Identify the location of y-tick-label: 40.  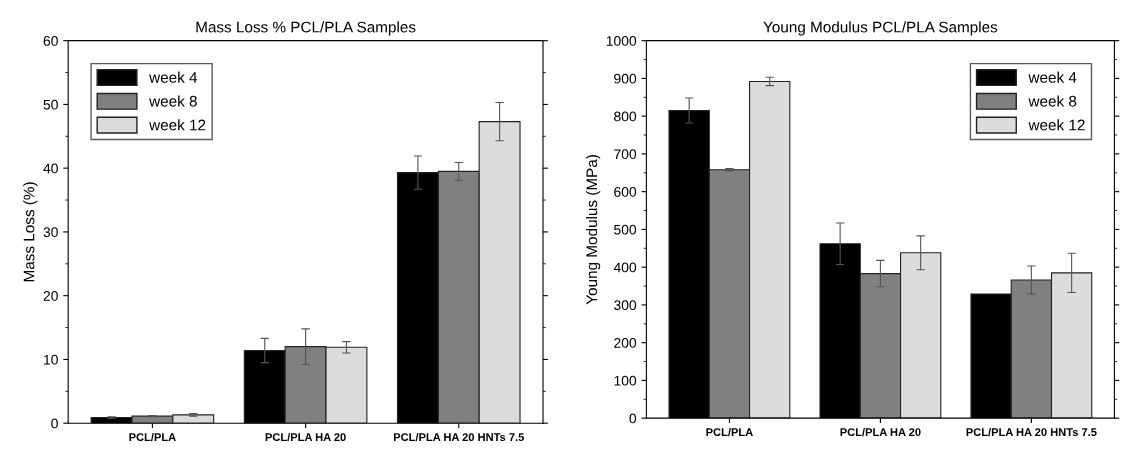
(50, 168).